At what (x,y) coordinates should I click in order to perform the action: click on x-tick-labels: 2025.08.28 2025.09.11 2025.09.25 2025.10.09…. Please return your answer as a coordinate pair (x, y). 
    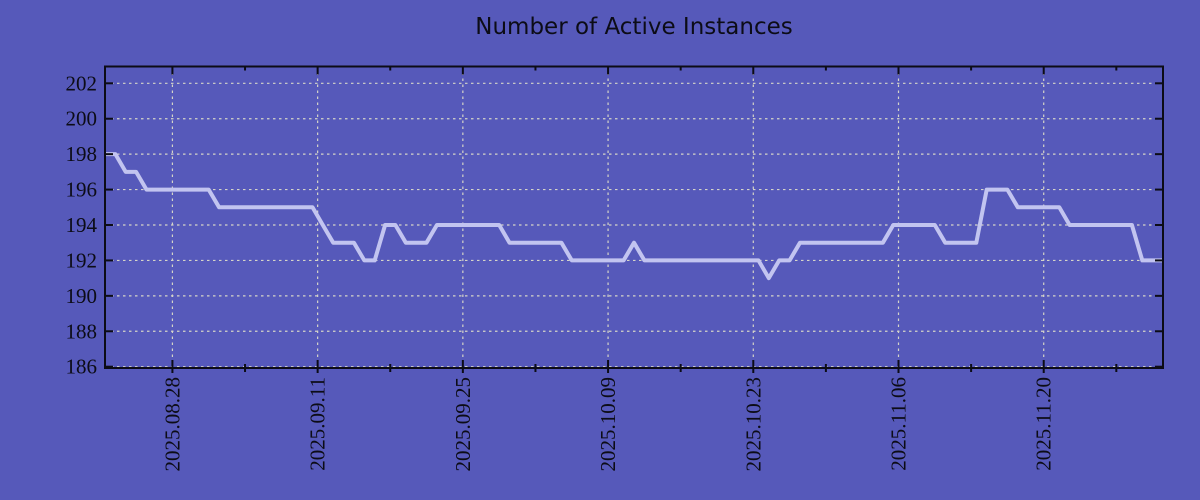
    Looking at the image, I should click on (607, 424).